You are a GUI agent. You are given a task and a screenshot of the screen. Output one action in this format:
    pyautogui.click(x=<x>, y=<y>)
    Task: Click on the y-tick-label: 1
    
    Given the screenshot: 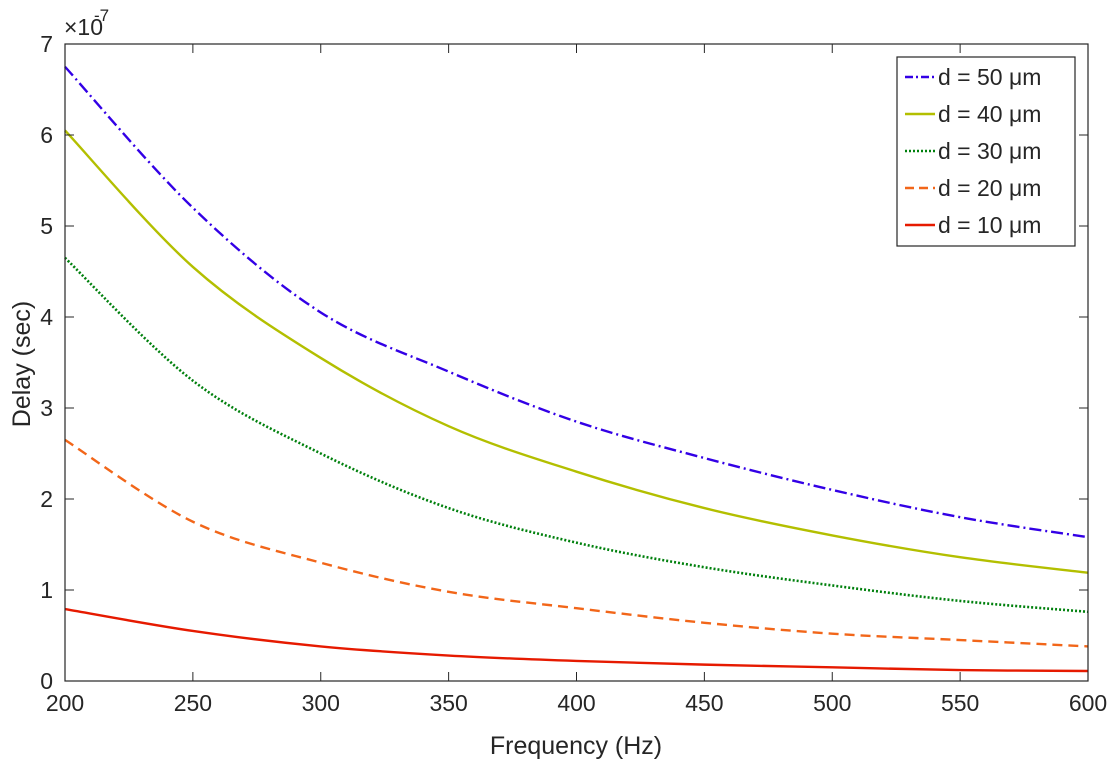 What is the action you would take?
    pyautogui.click(x=46, y=590)
    